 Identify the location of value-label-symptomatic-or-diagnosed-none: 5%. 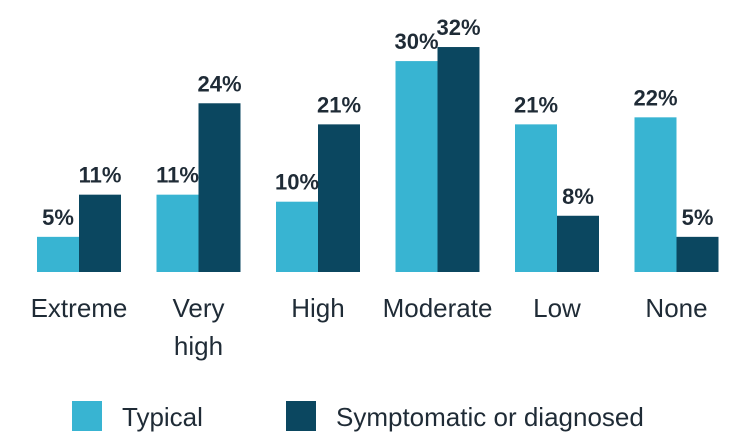
(698, 217).